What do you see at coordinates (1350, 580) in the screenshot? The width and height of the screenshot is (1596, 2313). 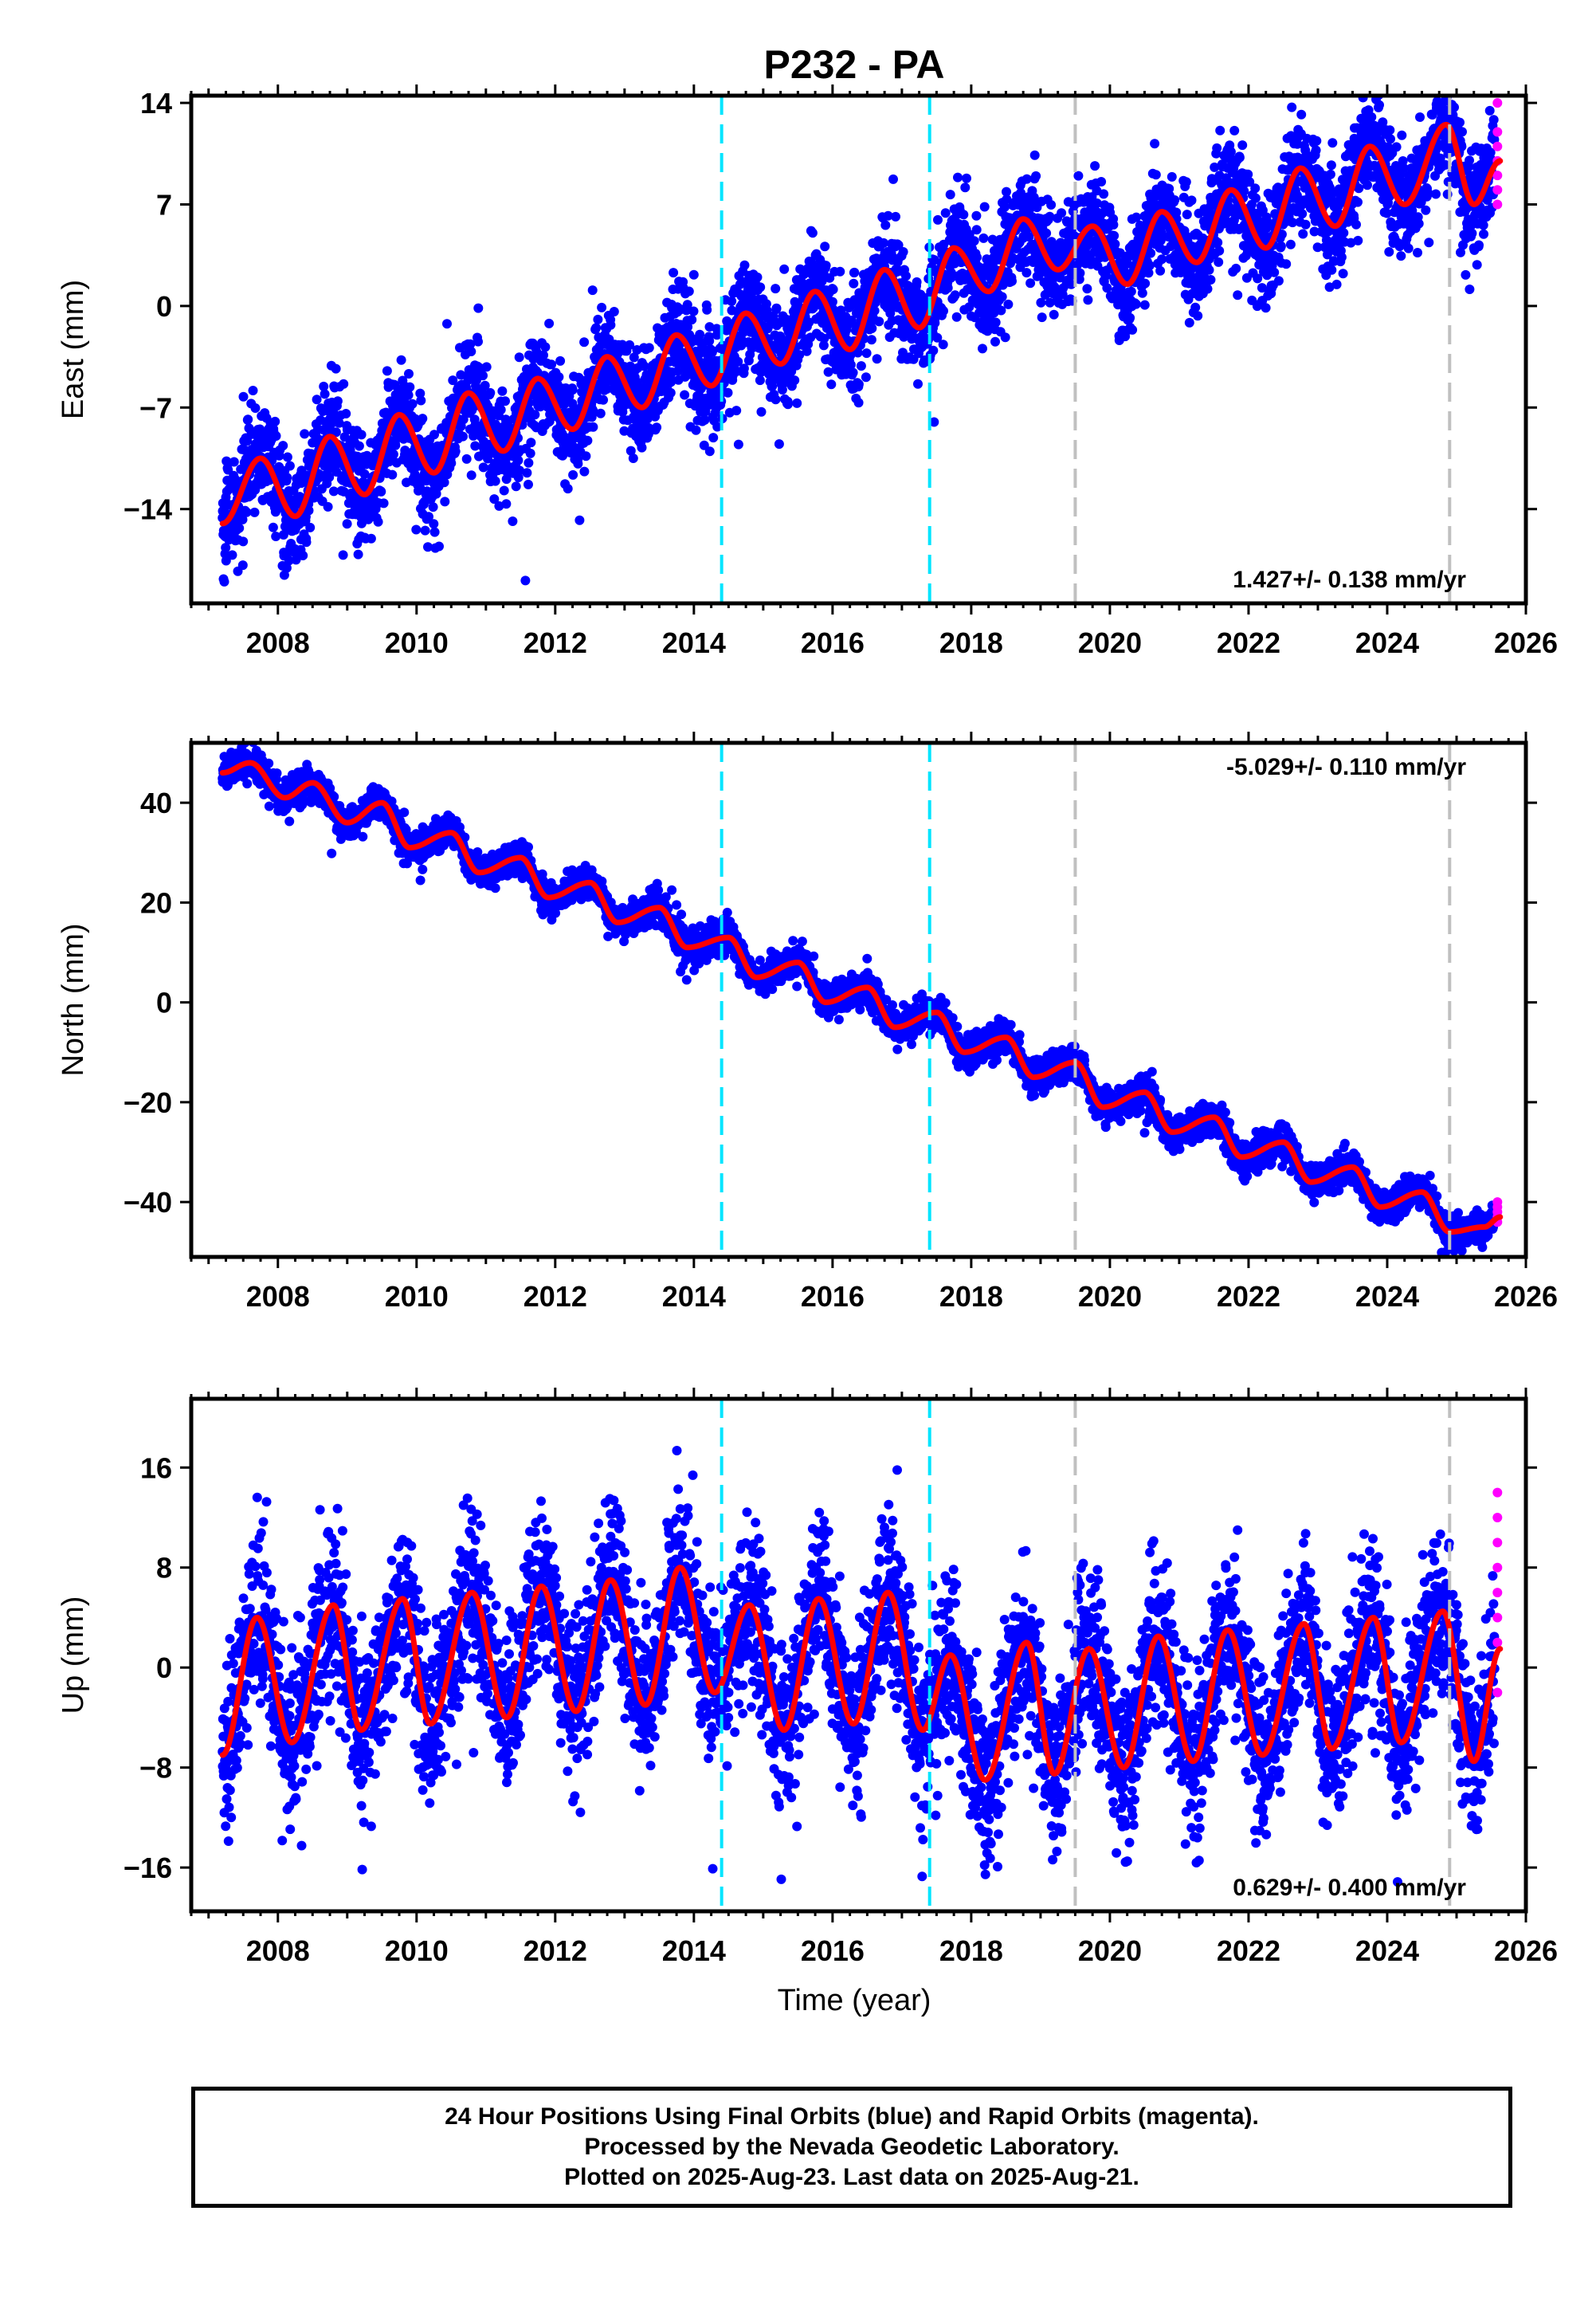 I see `east-rate-label: 1.427+/- 0.138 mm/yr` at bounding box center [1350, 580].